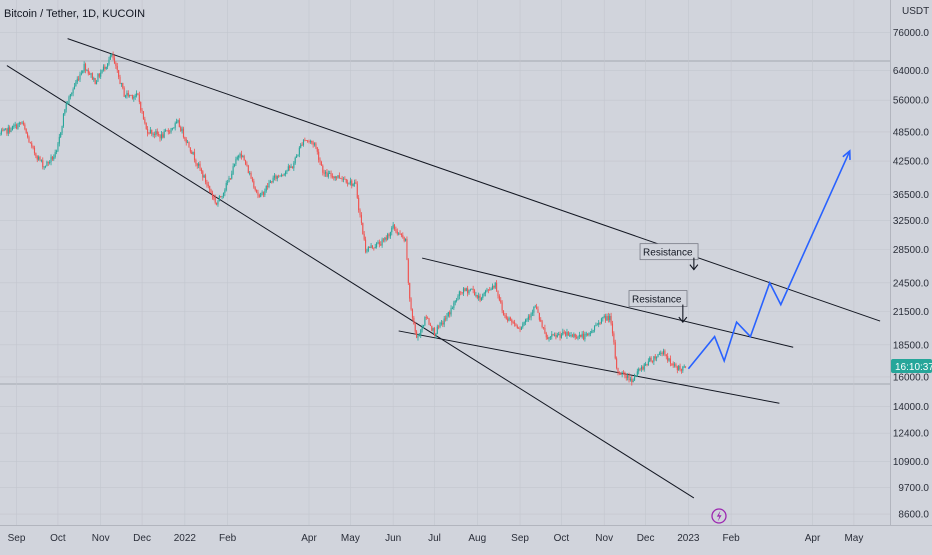  I want to click on price-tick-label: 18500.0, so click(911, 345).